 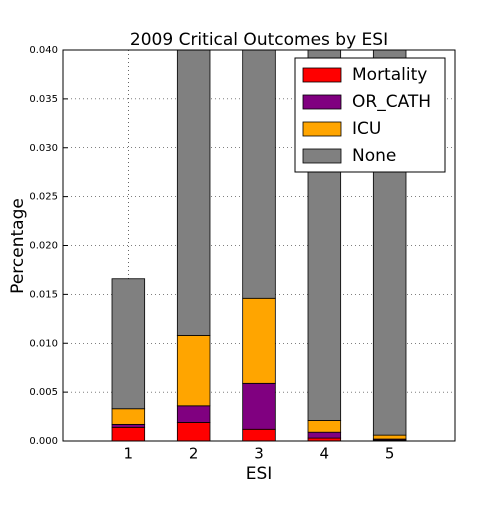 I want to click on x-tick-label: 5, so click(x=390, y=454).